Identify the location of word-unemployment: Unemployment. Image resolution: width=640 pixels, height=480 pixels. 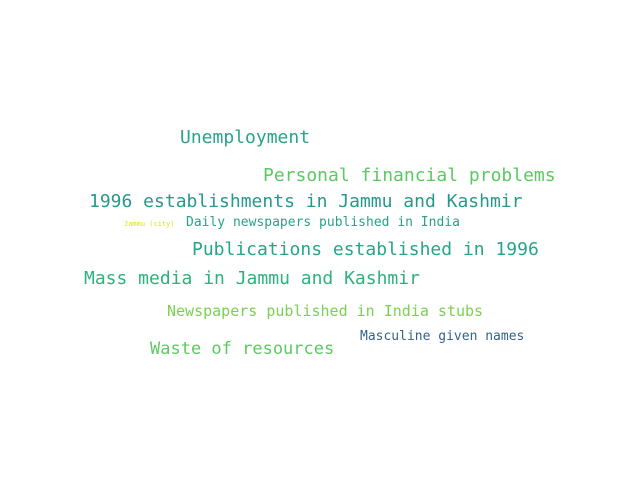
(245, 137).